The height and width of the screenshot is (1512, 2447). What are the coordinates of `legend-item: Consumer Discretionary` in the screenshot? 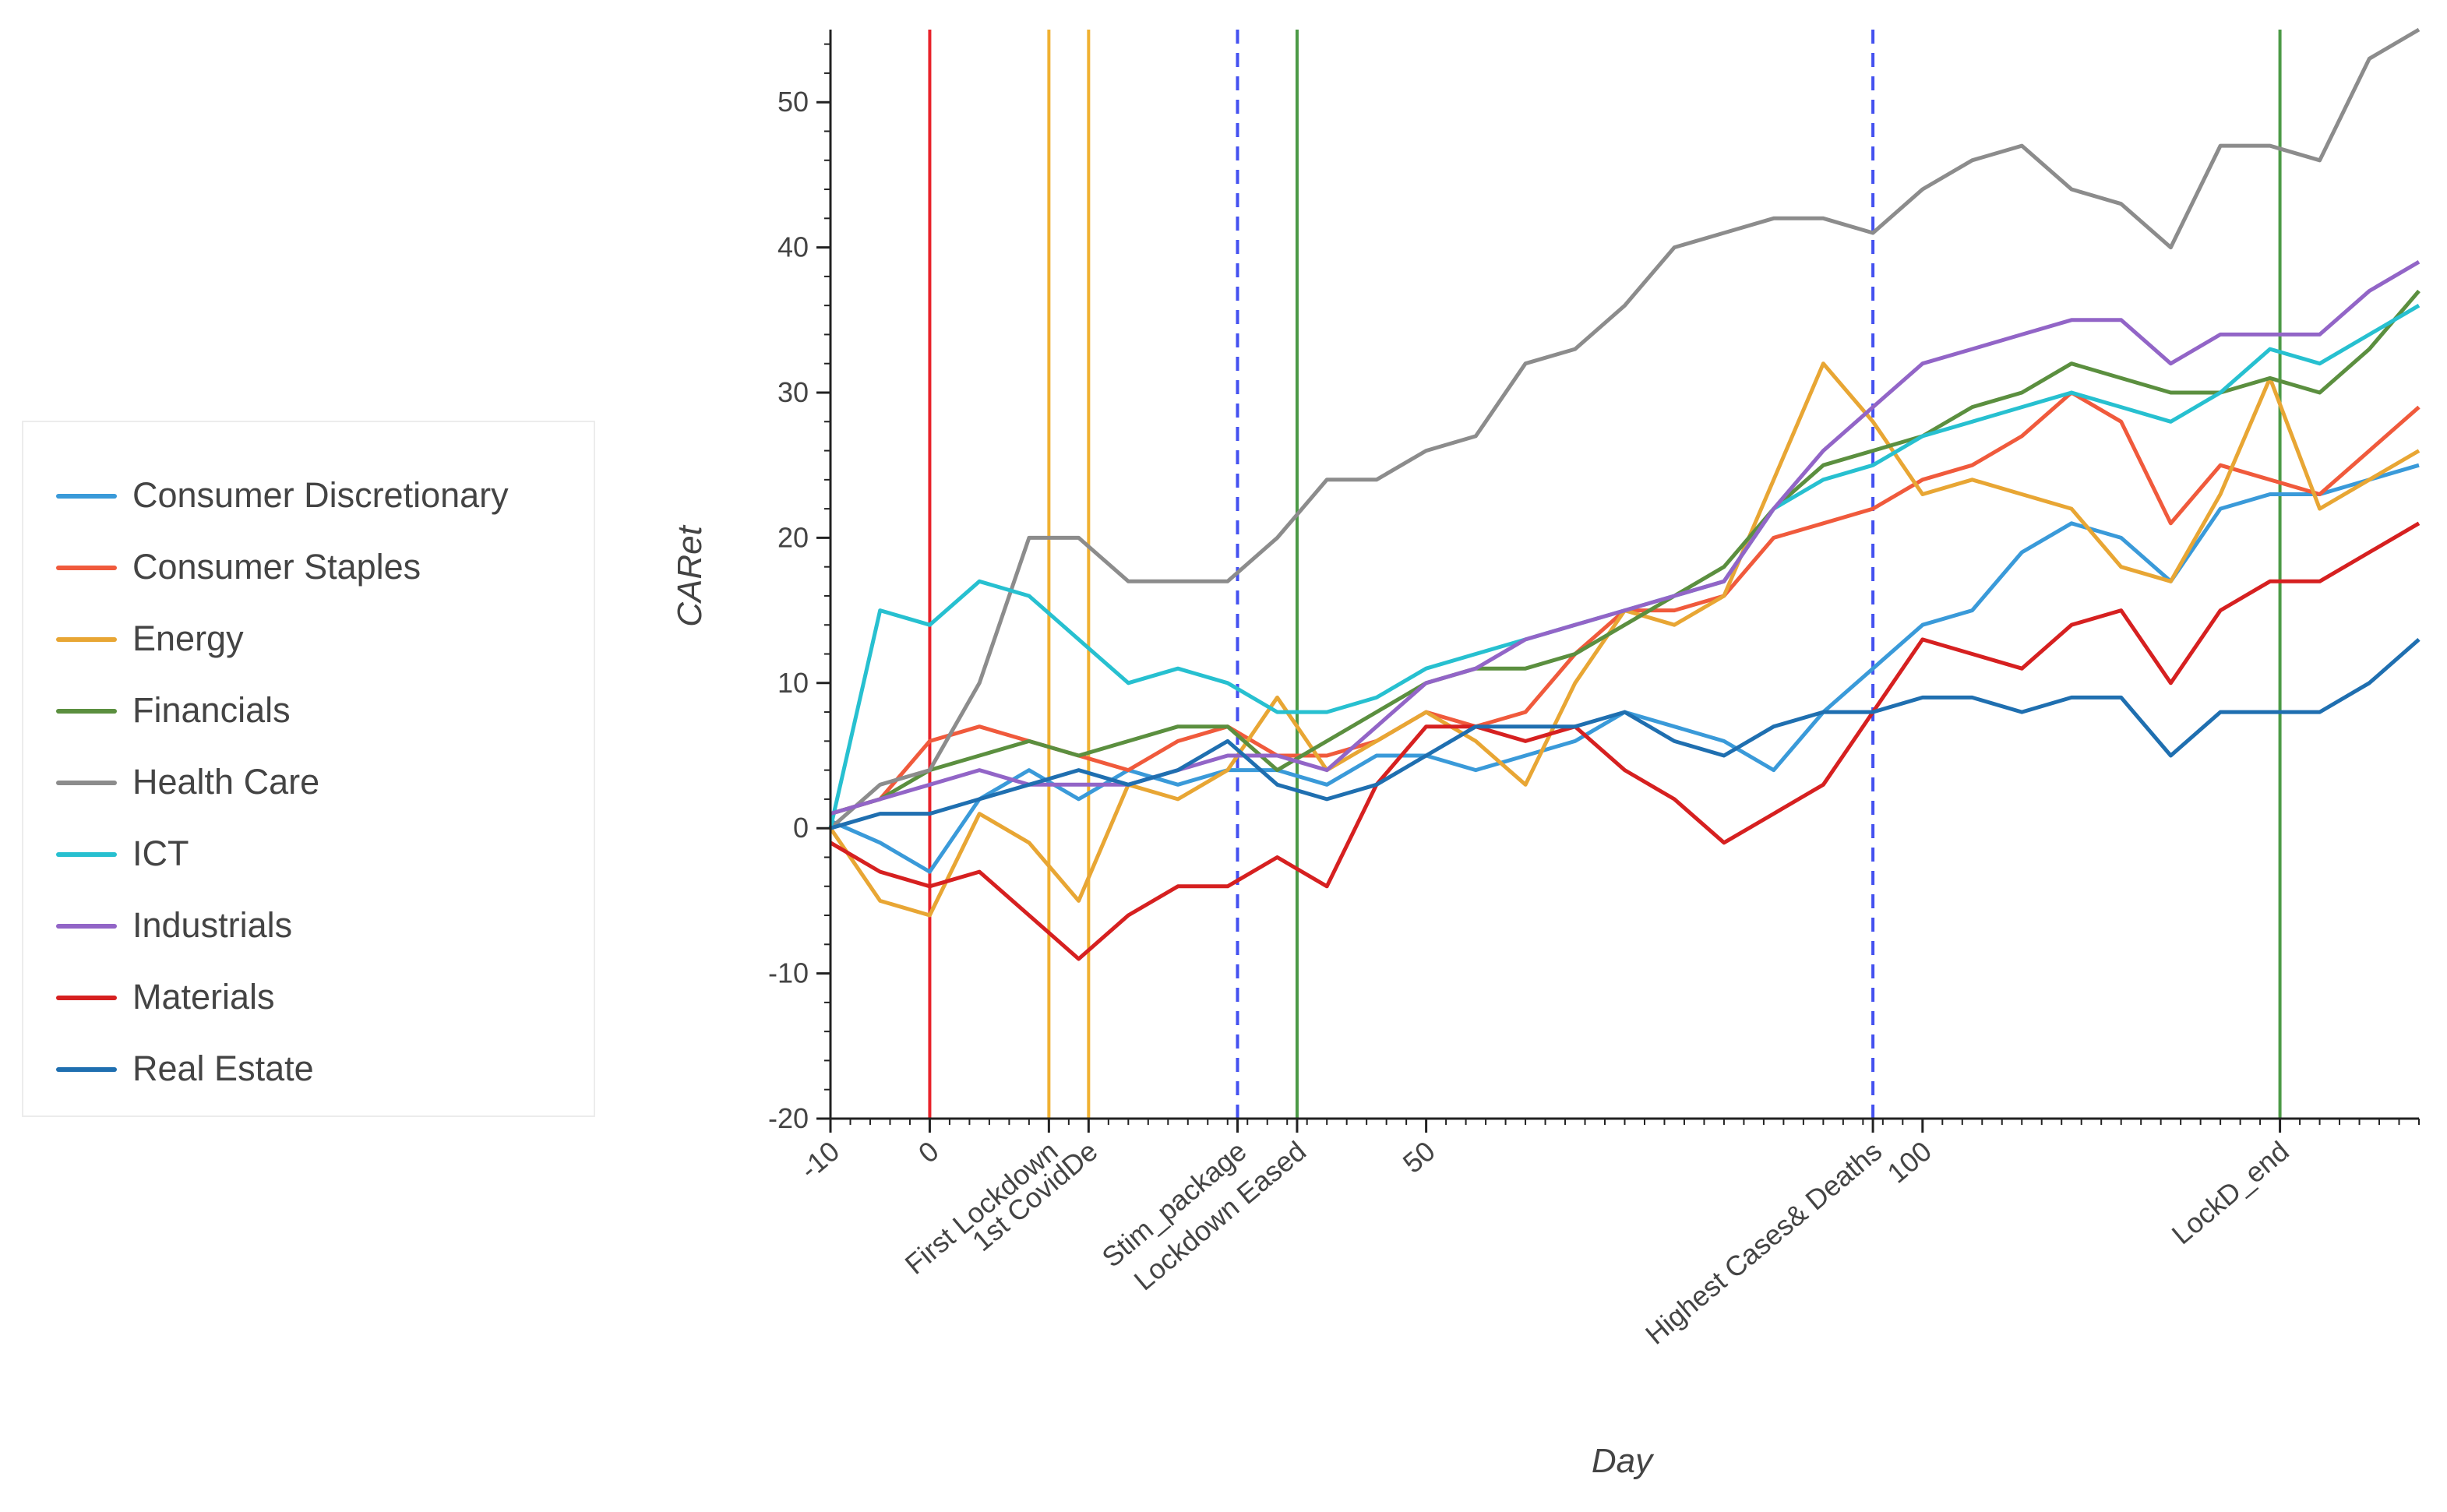 It's located at (308, 496).